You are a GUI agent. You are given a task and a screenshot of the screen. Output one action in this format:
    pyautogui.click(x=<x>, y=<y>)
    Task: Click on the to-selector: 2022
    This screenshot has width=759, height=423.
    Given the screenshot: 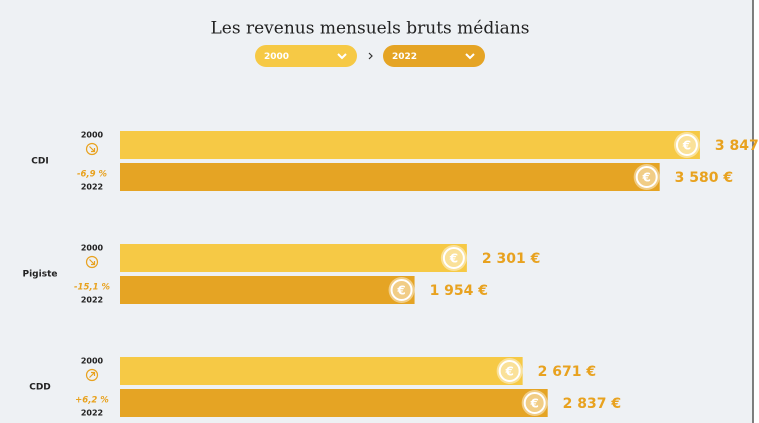 What is the action you would take?
    pyautogui.click(x=434, y=56)
    